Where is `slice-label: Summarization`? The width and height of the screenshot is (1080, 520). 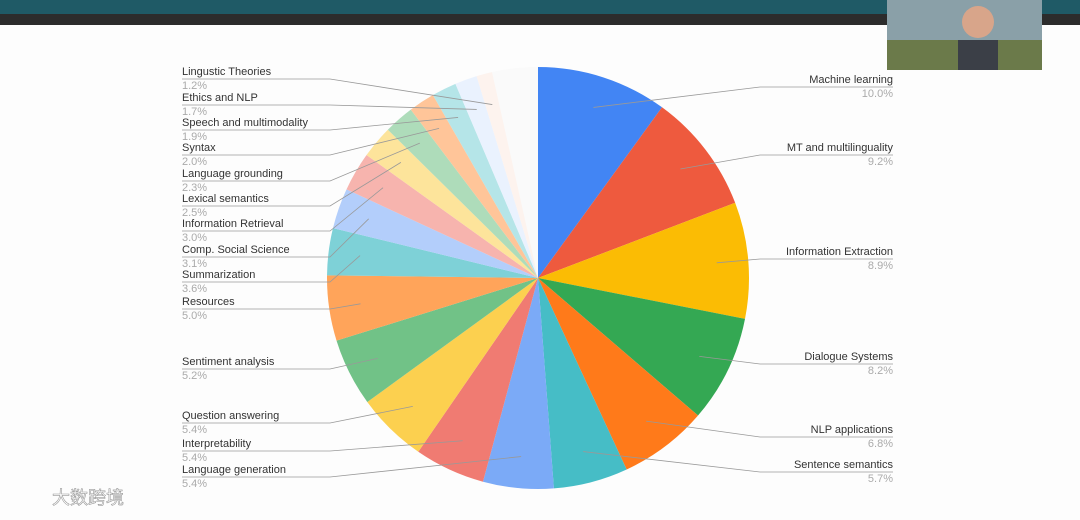 slice-label: Summarization is located at coordinates (218, 275).